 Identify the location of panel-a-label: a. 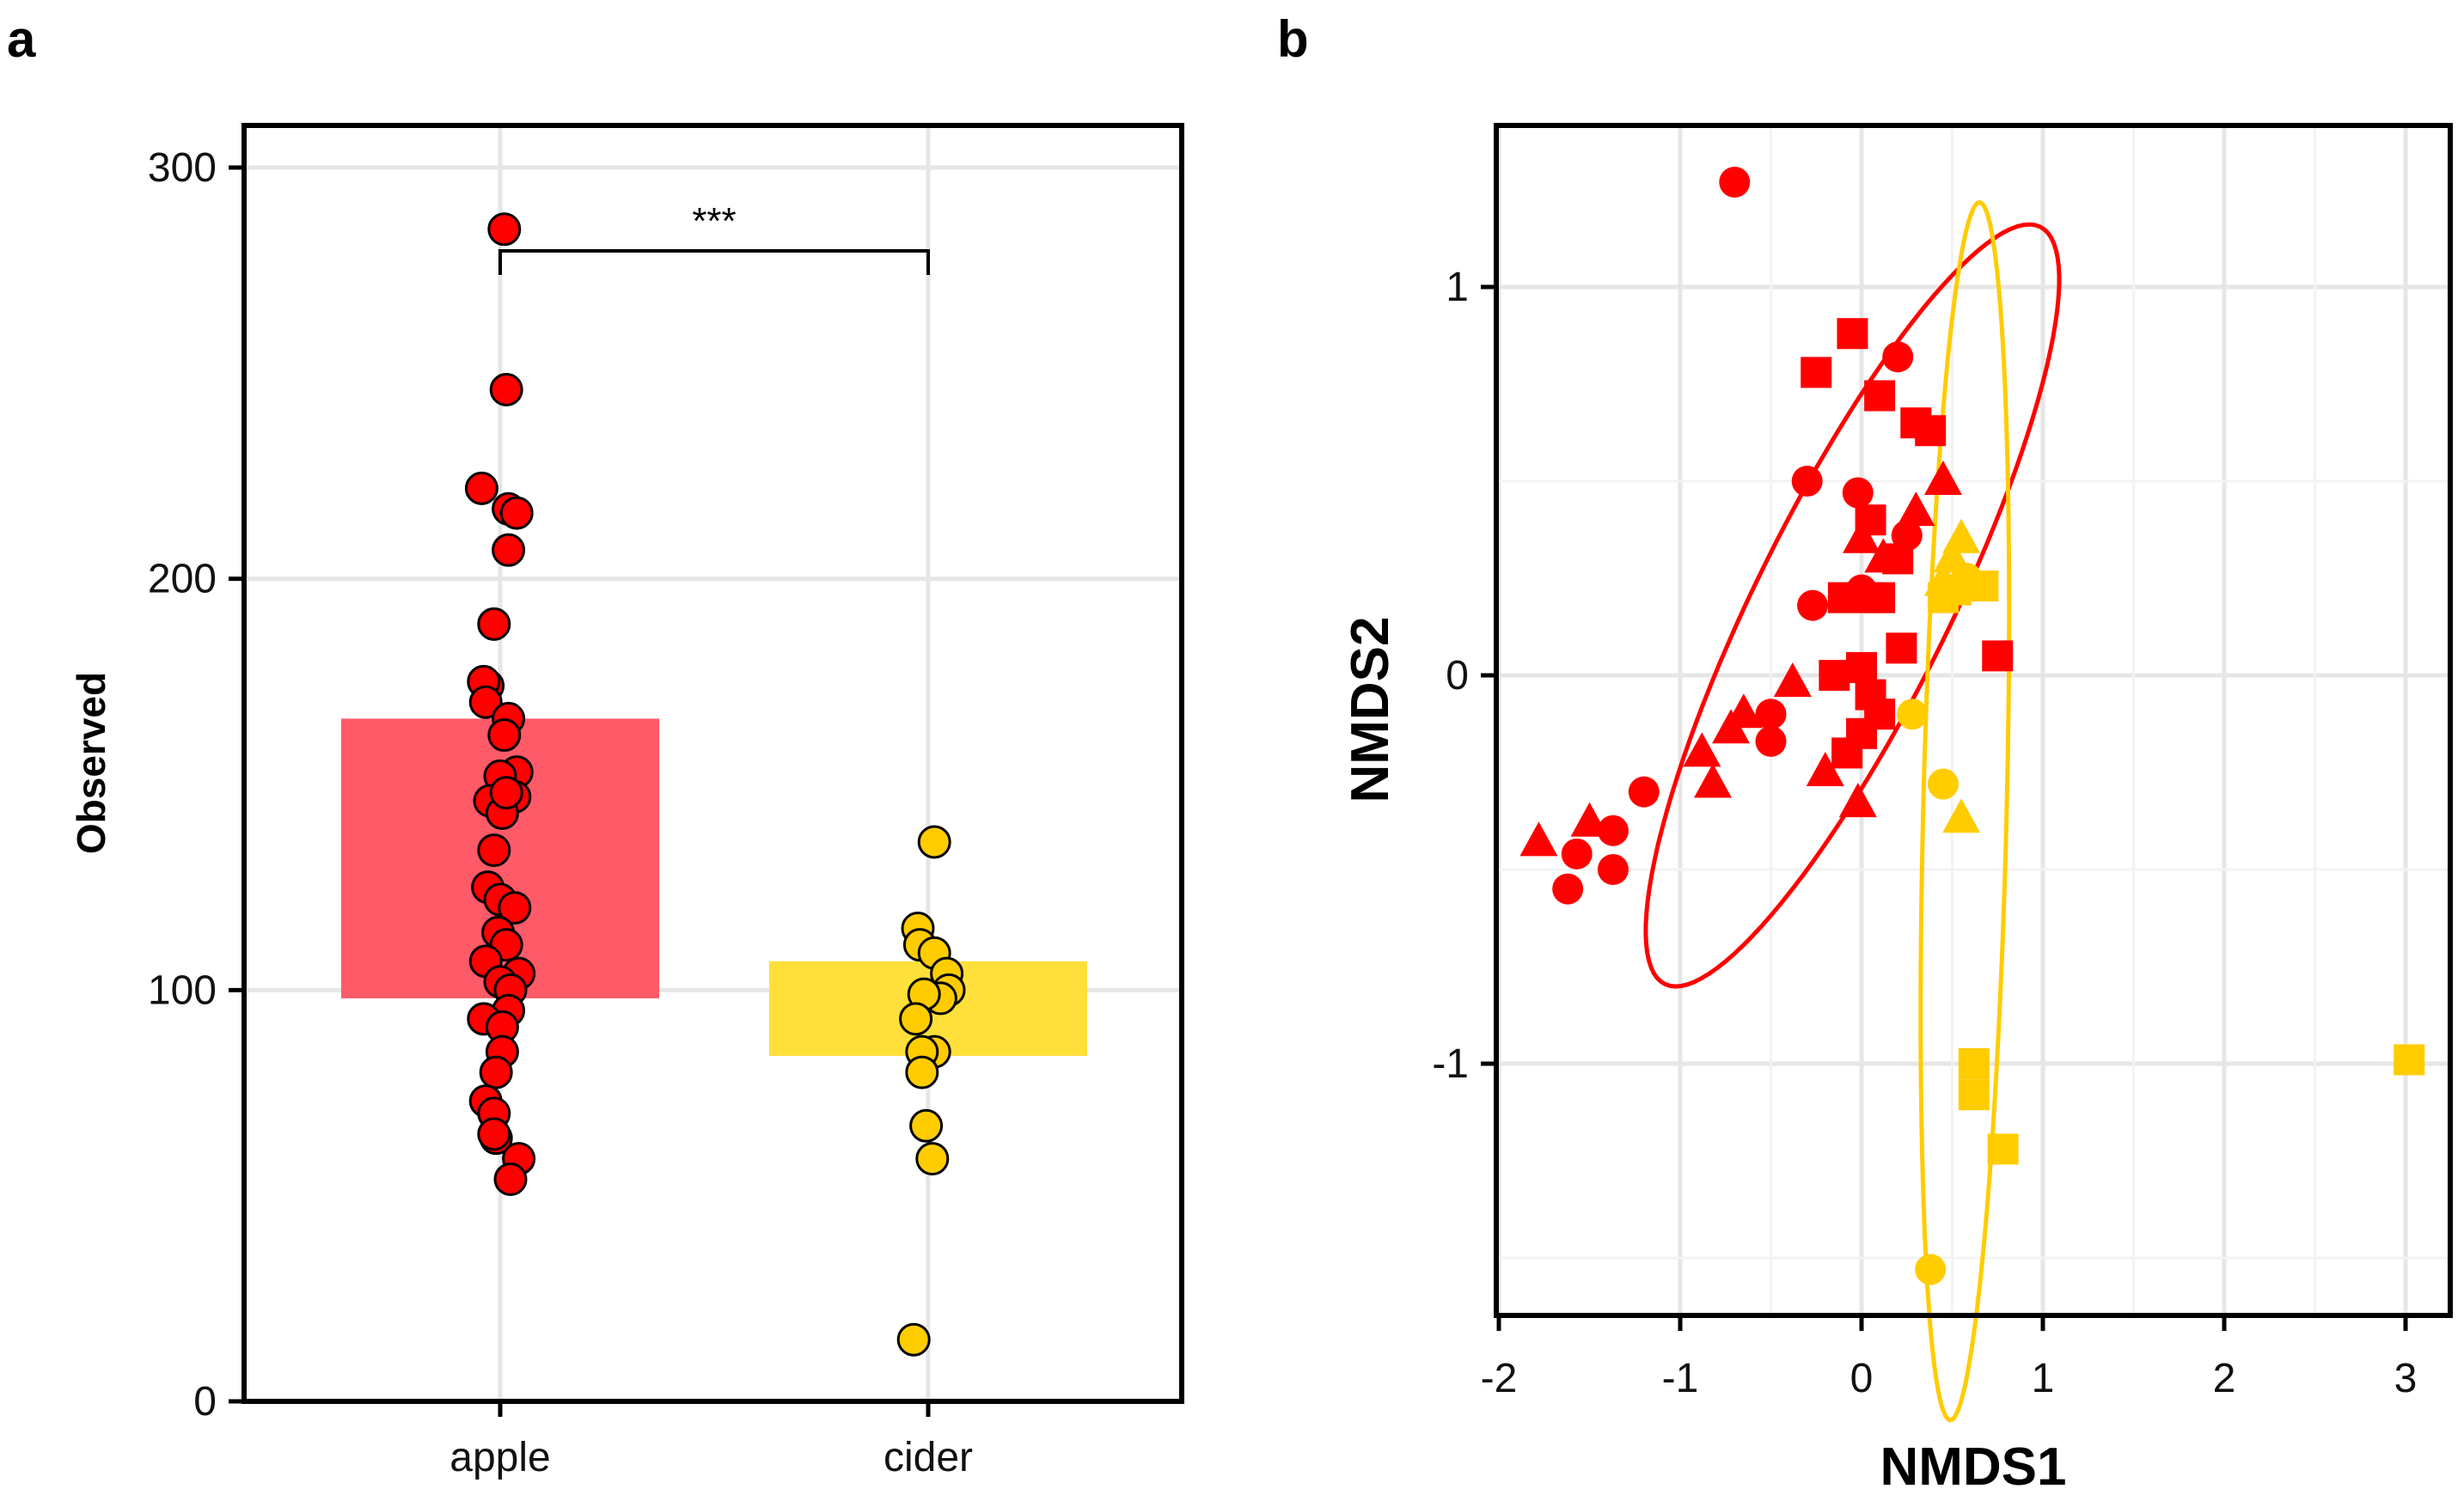
(21, 39).